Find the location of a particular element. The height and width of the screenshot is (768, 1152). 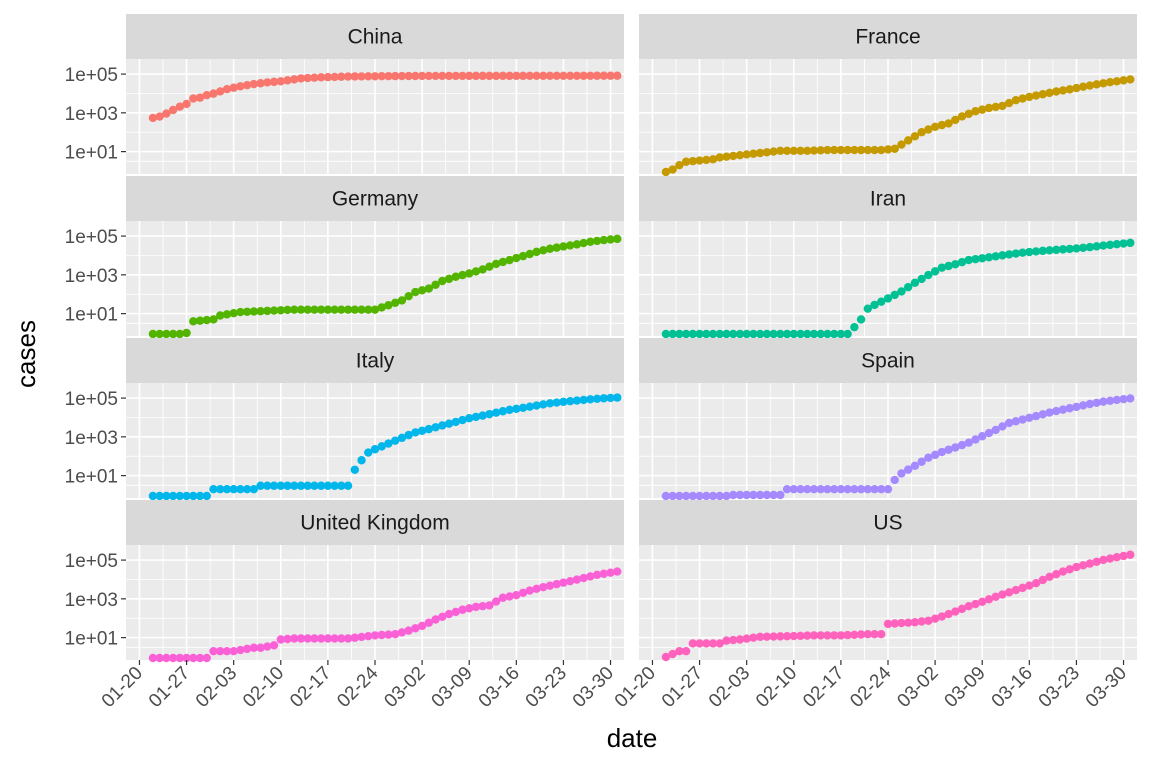

facet-france: France is located at coordinates (888, 95).